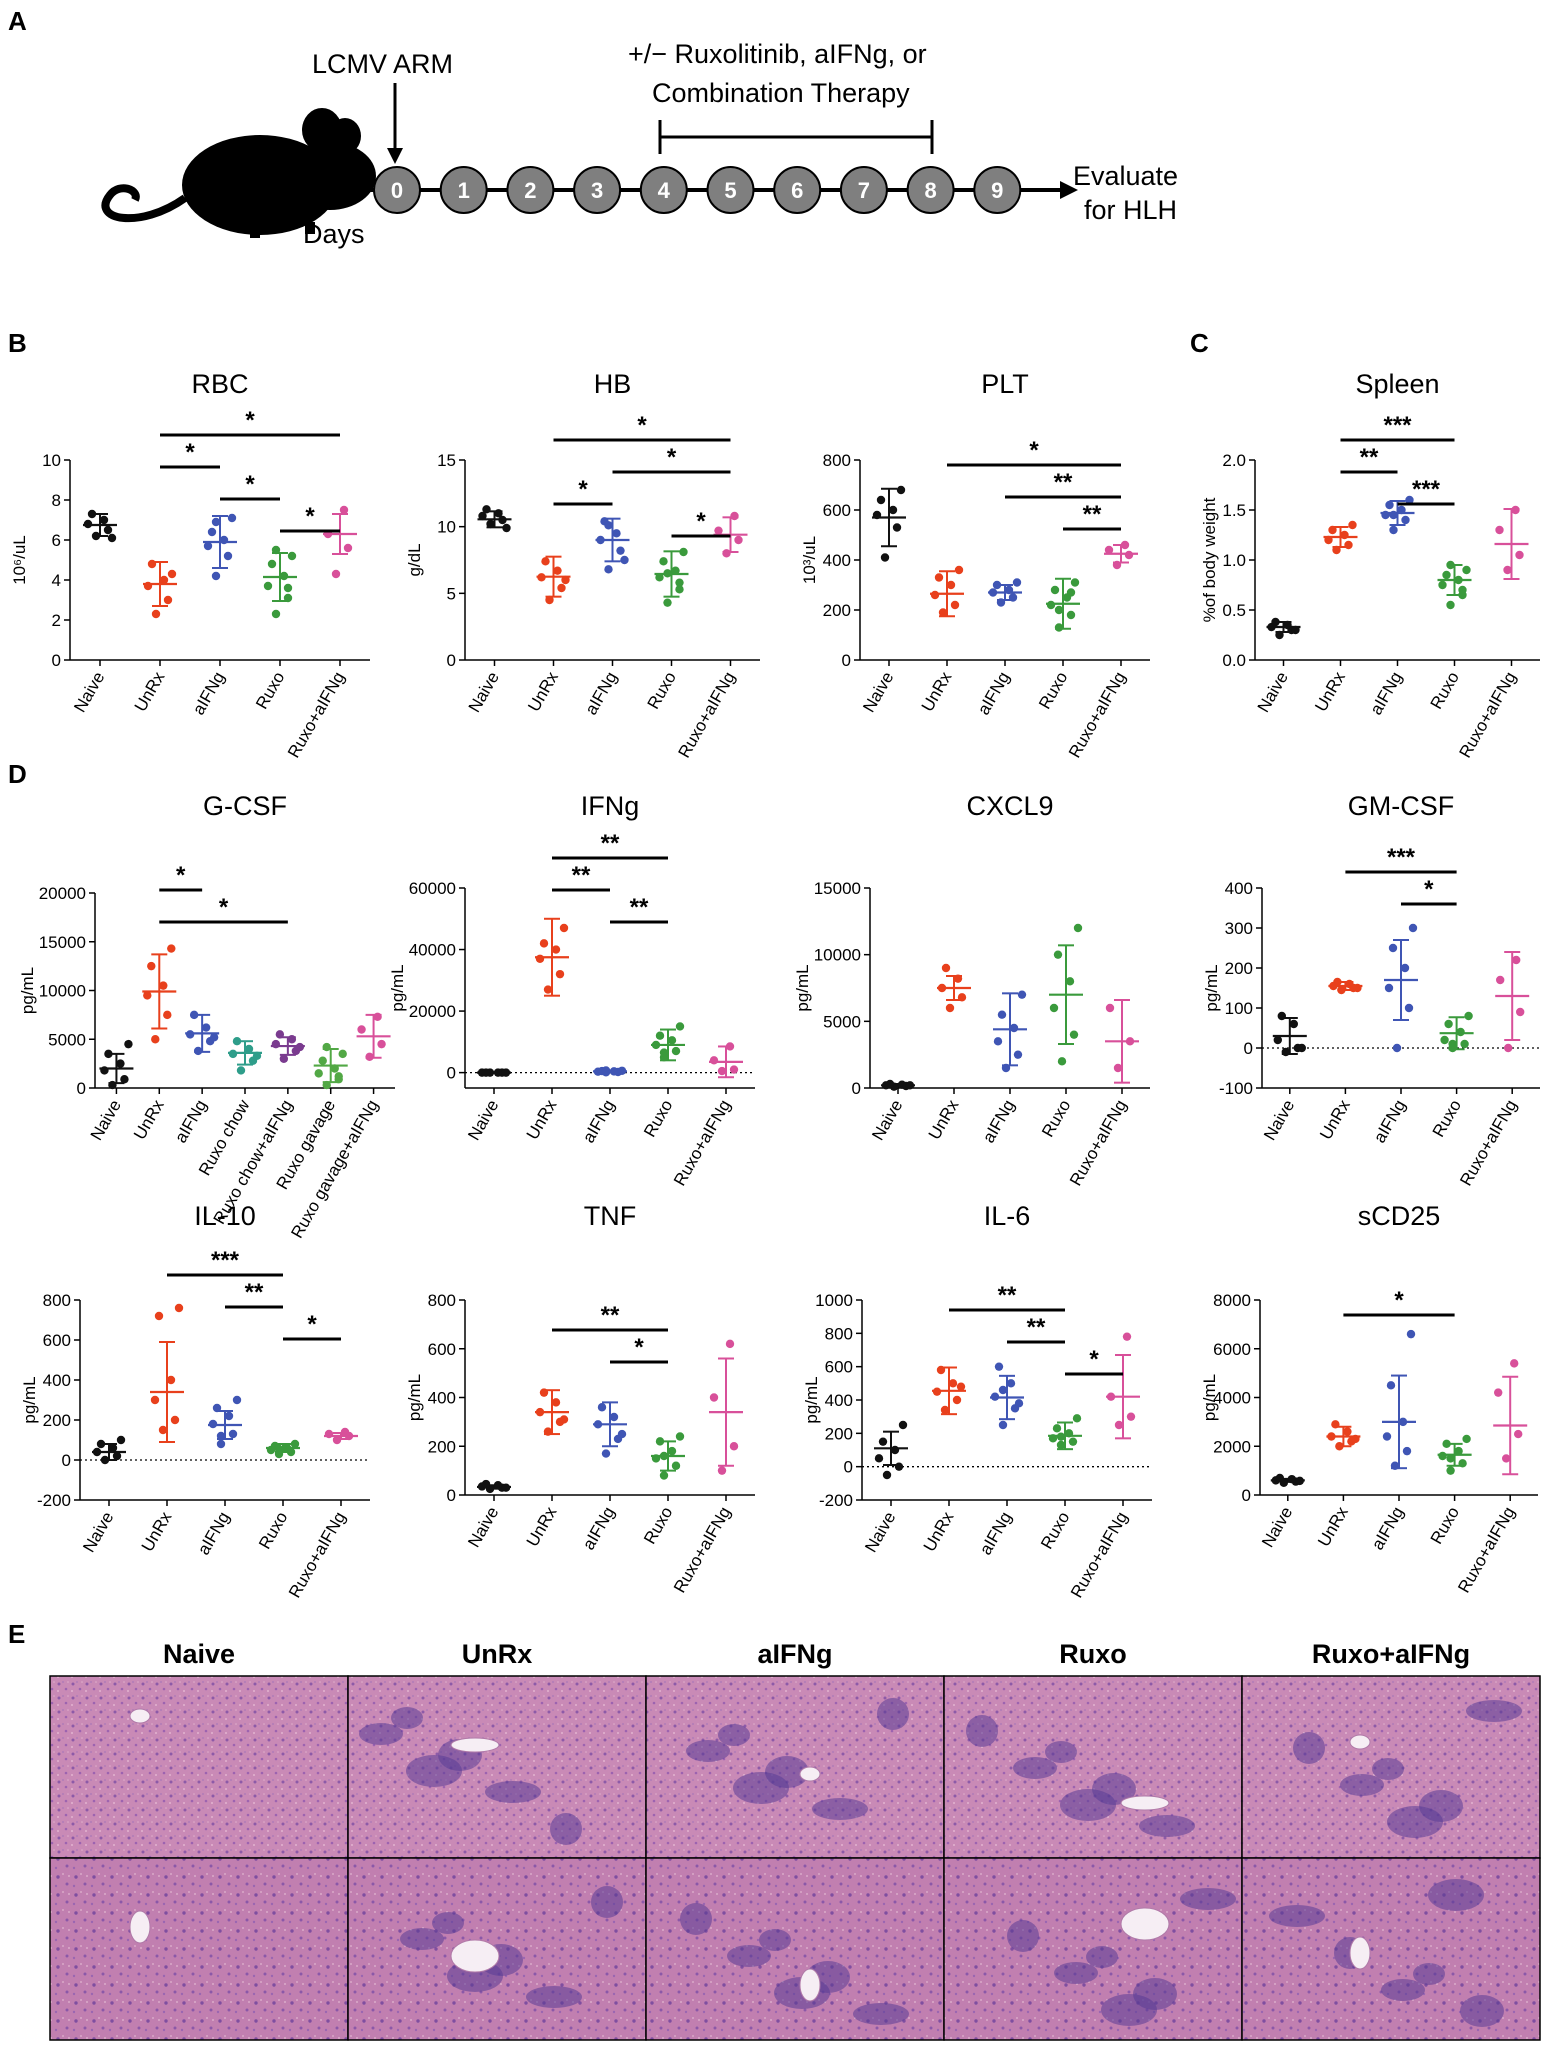  Describe the element at coordinates (497, 1767) in the screenshot. I see `histology-image` at that location.